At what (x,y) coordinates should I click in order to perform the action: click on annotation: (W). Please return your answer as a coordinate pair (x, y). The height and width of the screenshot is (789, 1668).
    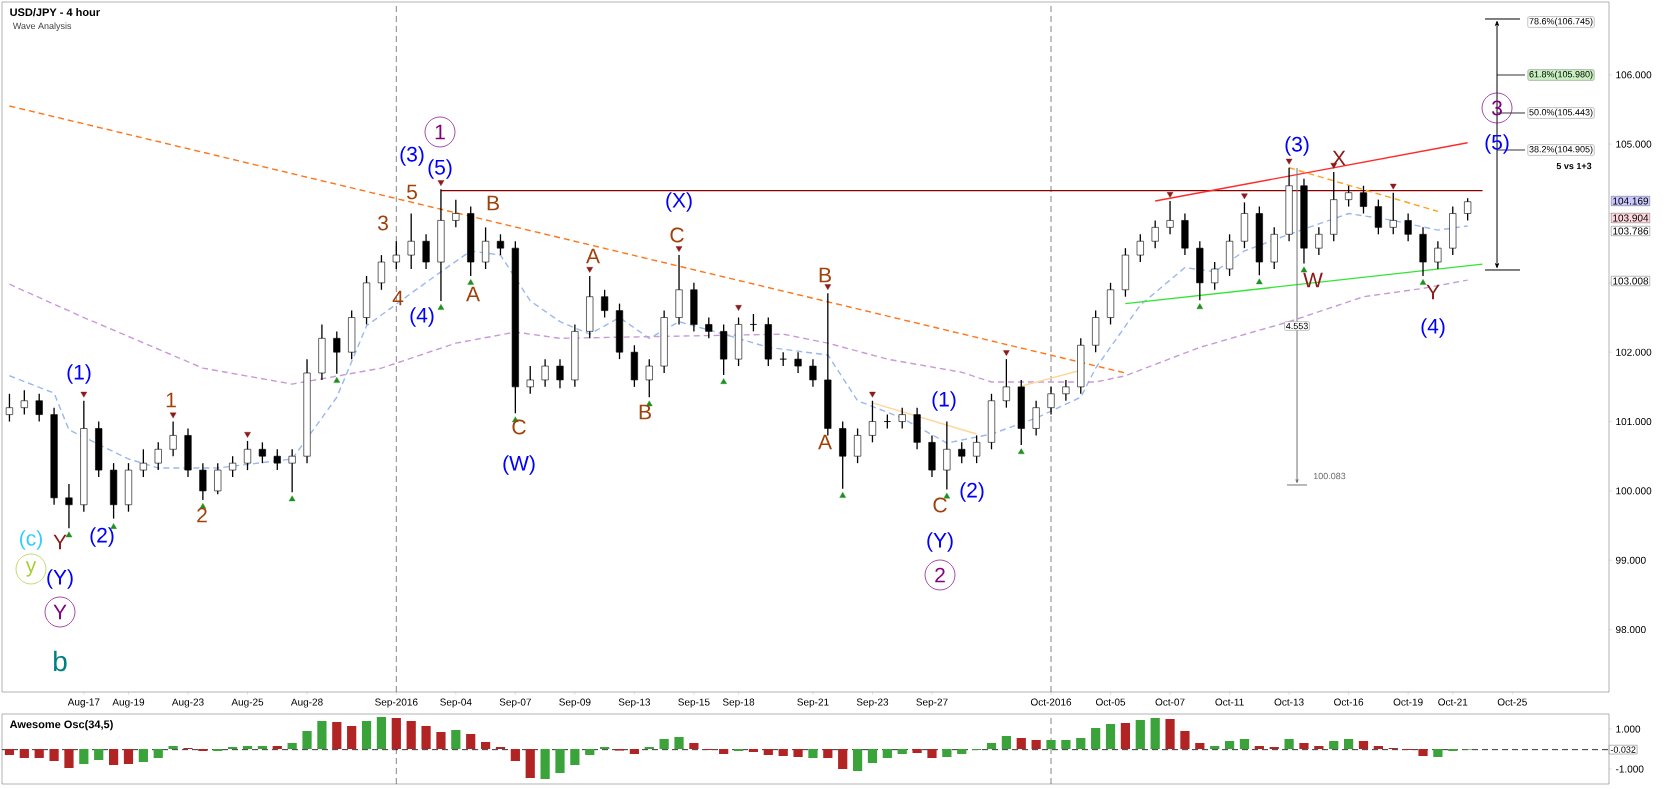
    Looking at the image, I should click on (519, 465).